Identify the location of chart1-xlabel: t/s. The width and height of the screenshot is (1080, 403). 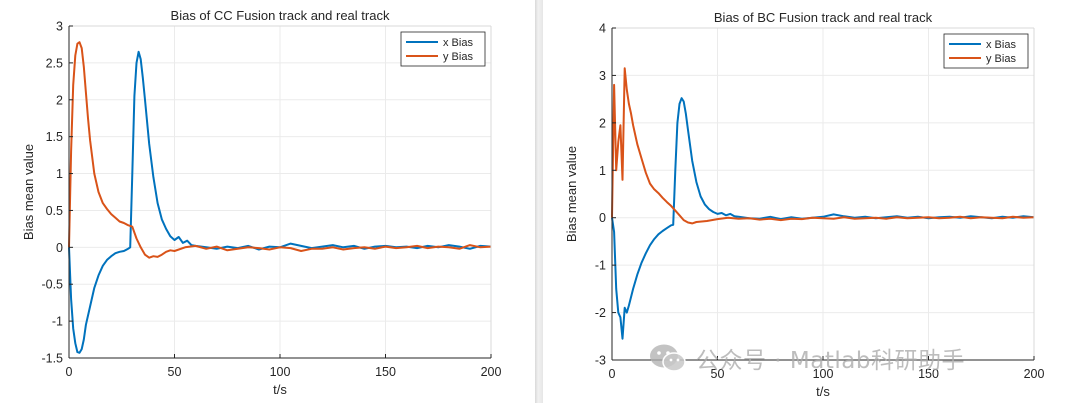
(823, 391).